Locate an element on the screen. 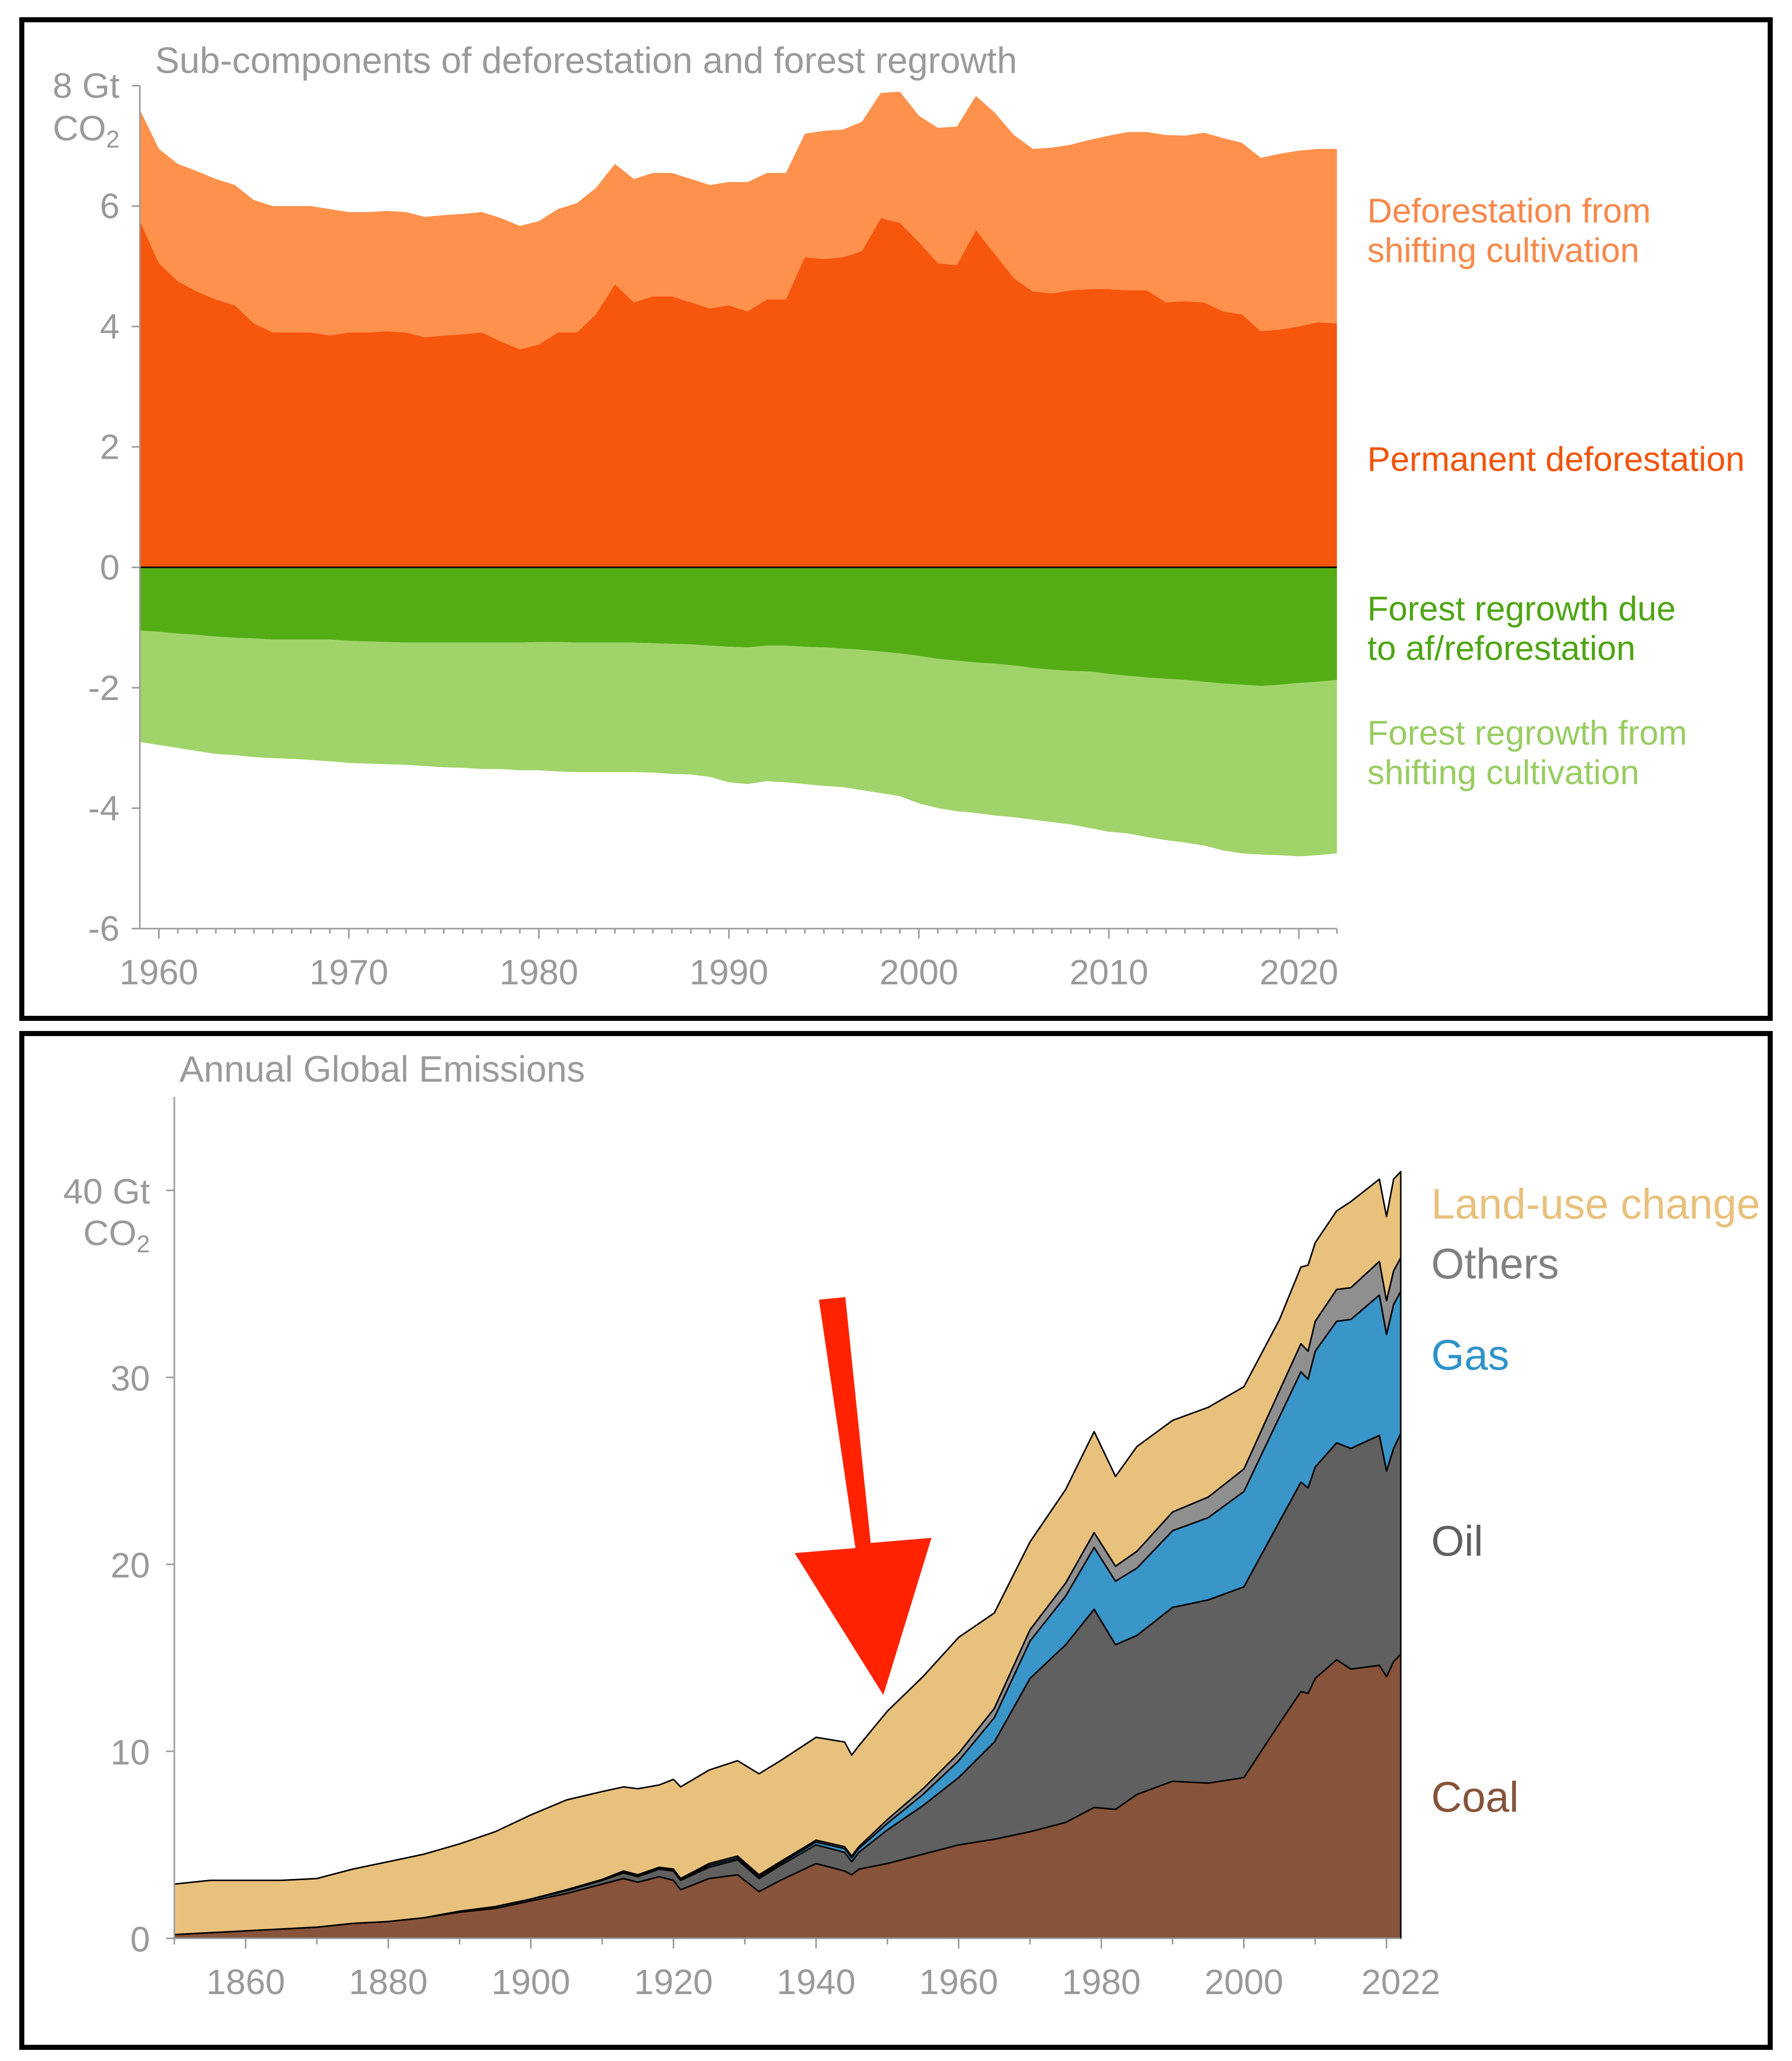 The image size is (1792, 2061). y-tick-label: -6 is located at coordinates (104, 928).